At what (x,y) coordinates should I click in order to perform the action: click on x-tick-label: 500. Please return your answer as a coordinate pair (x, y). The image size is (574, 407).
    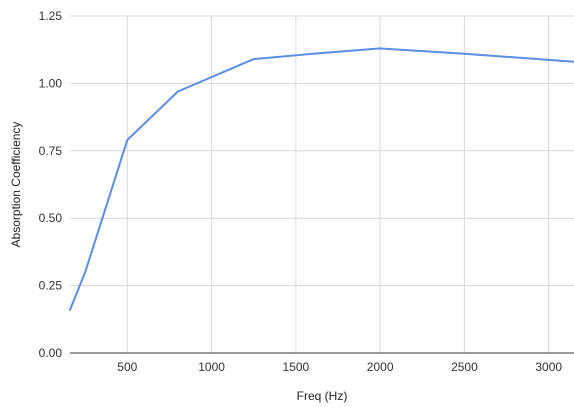
    Looking at the image, I should click on (127, 367).